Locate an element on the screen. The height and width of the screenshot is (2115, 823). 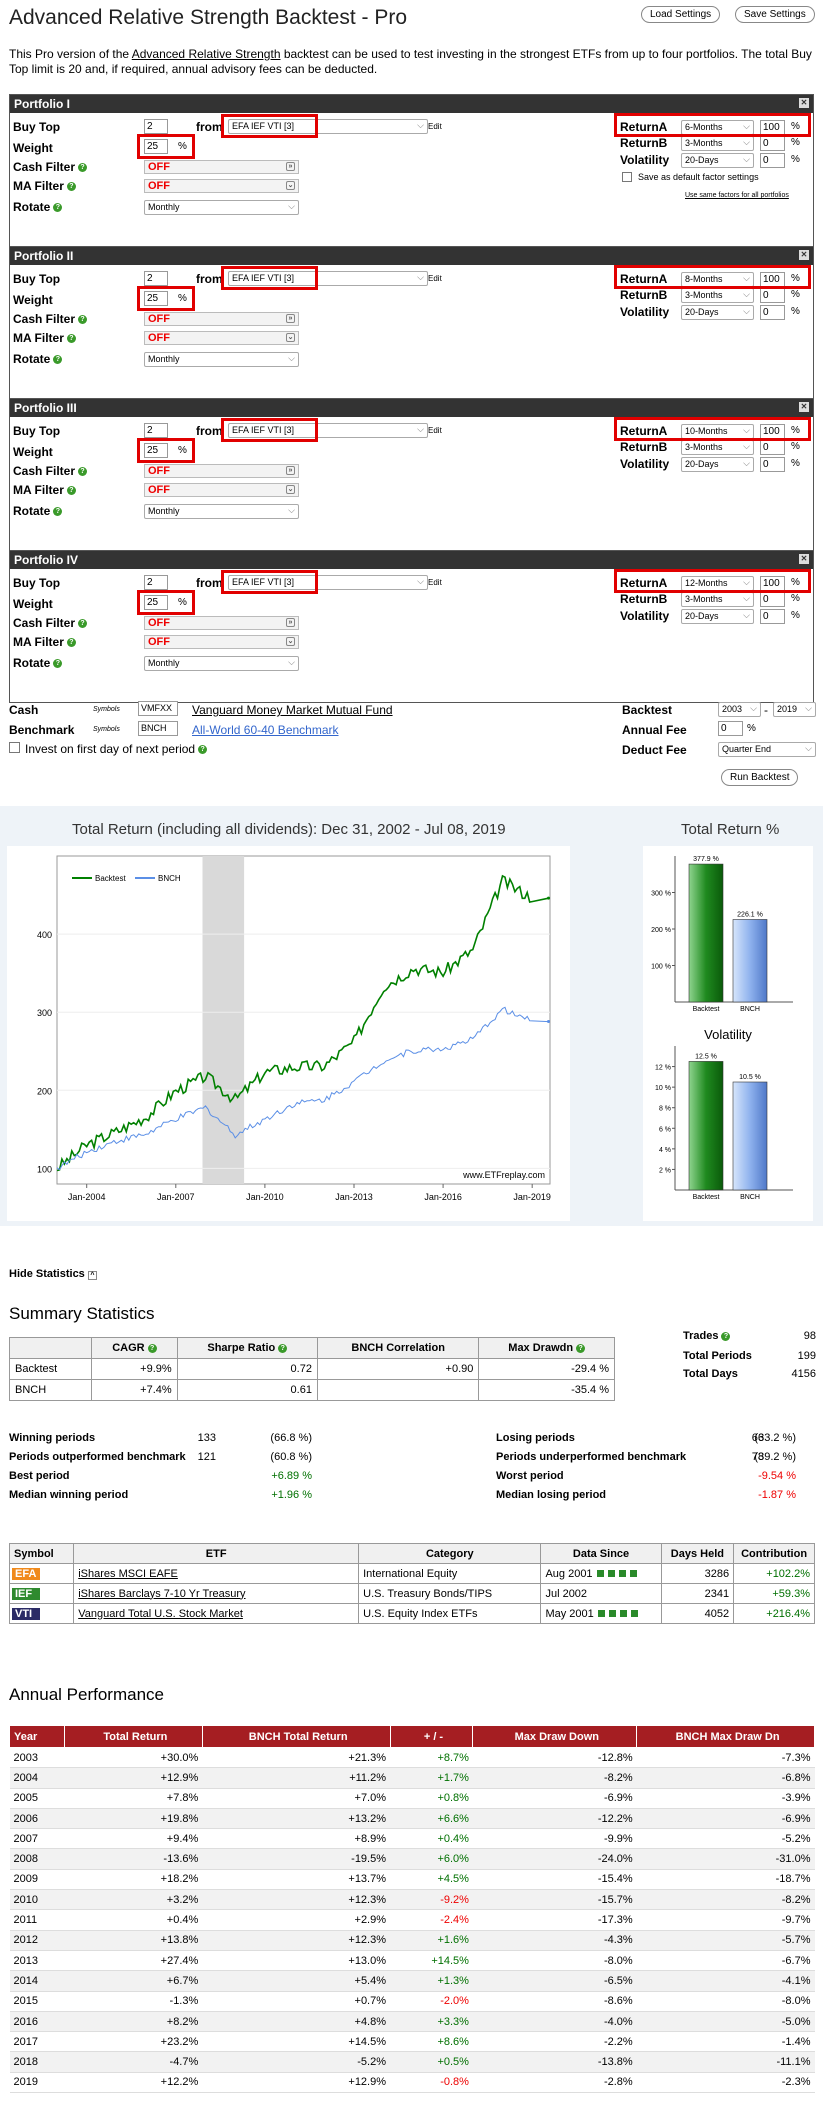
use-same-factors-link: Use same factors for all portfolios is located at coordinates (737, 195).